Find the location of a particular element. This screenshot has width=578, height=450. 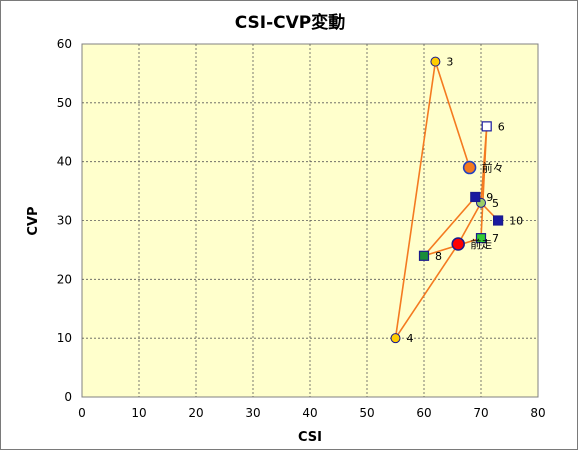

point-label-前走: 前走 is located at coordinates (481, 244).